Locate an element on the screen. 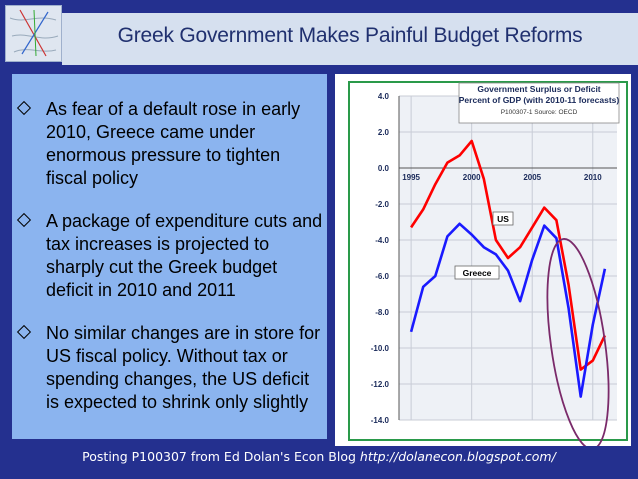 The width and height of the screenshot is (638, 479). highlight-ellipse is located at coordinates (578, 342).